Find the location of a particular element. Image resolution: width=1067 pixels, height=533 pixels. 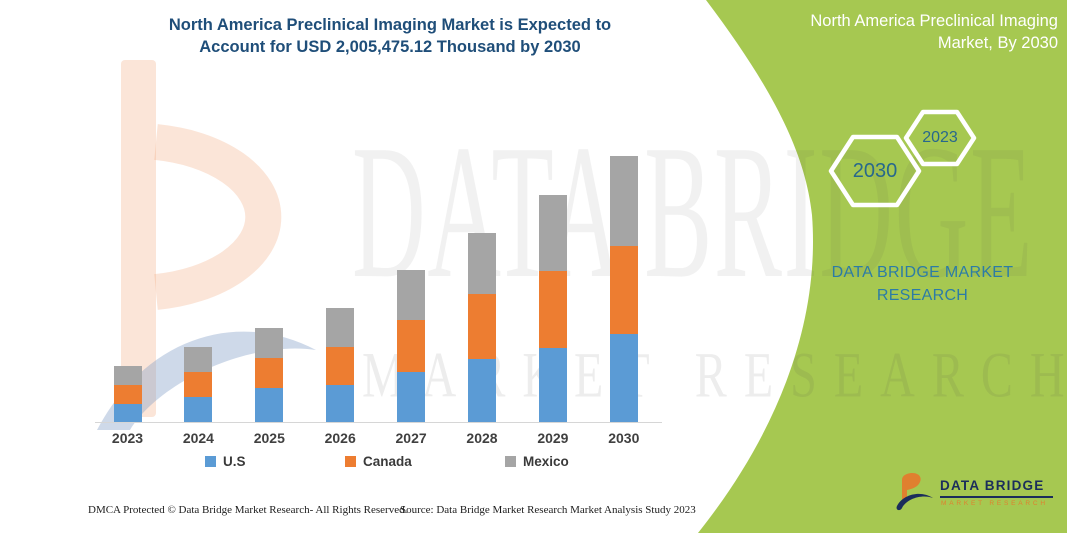

x-axis-label-2024: 2024 is located at coordinates (198, 438).